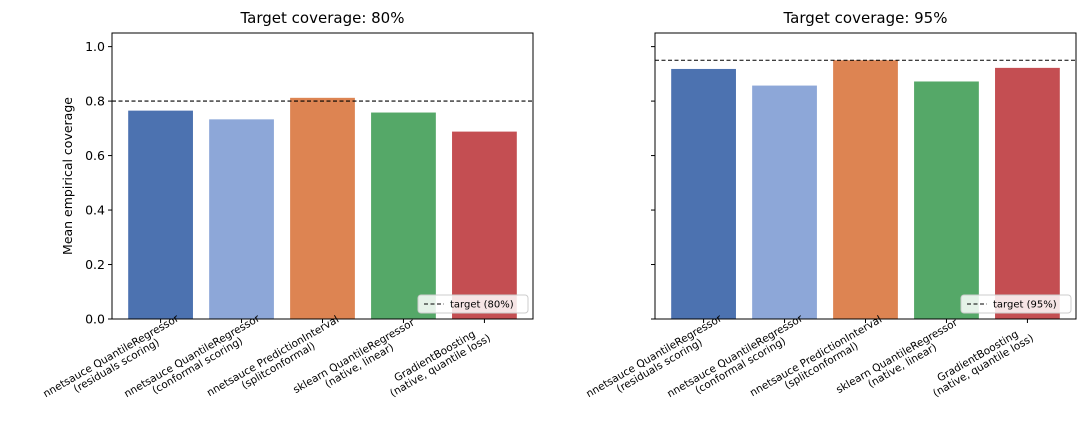 Image resolution: width=1085 pixels, height=444 pixels. Describe the element at coordinates (865, 18) in the screenshot. I see `chart-title: Target coverage: 95%` at that location.